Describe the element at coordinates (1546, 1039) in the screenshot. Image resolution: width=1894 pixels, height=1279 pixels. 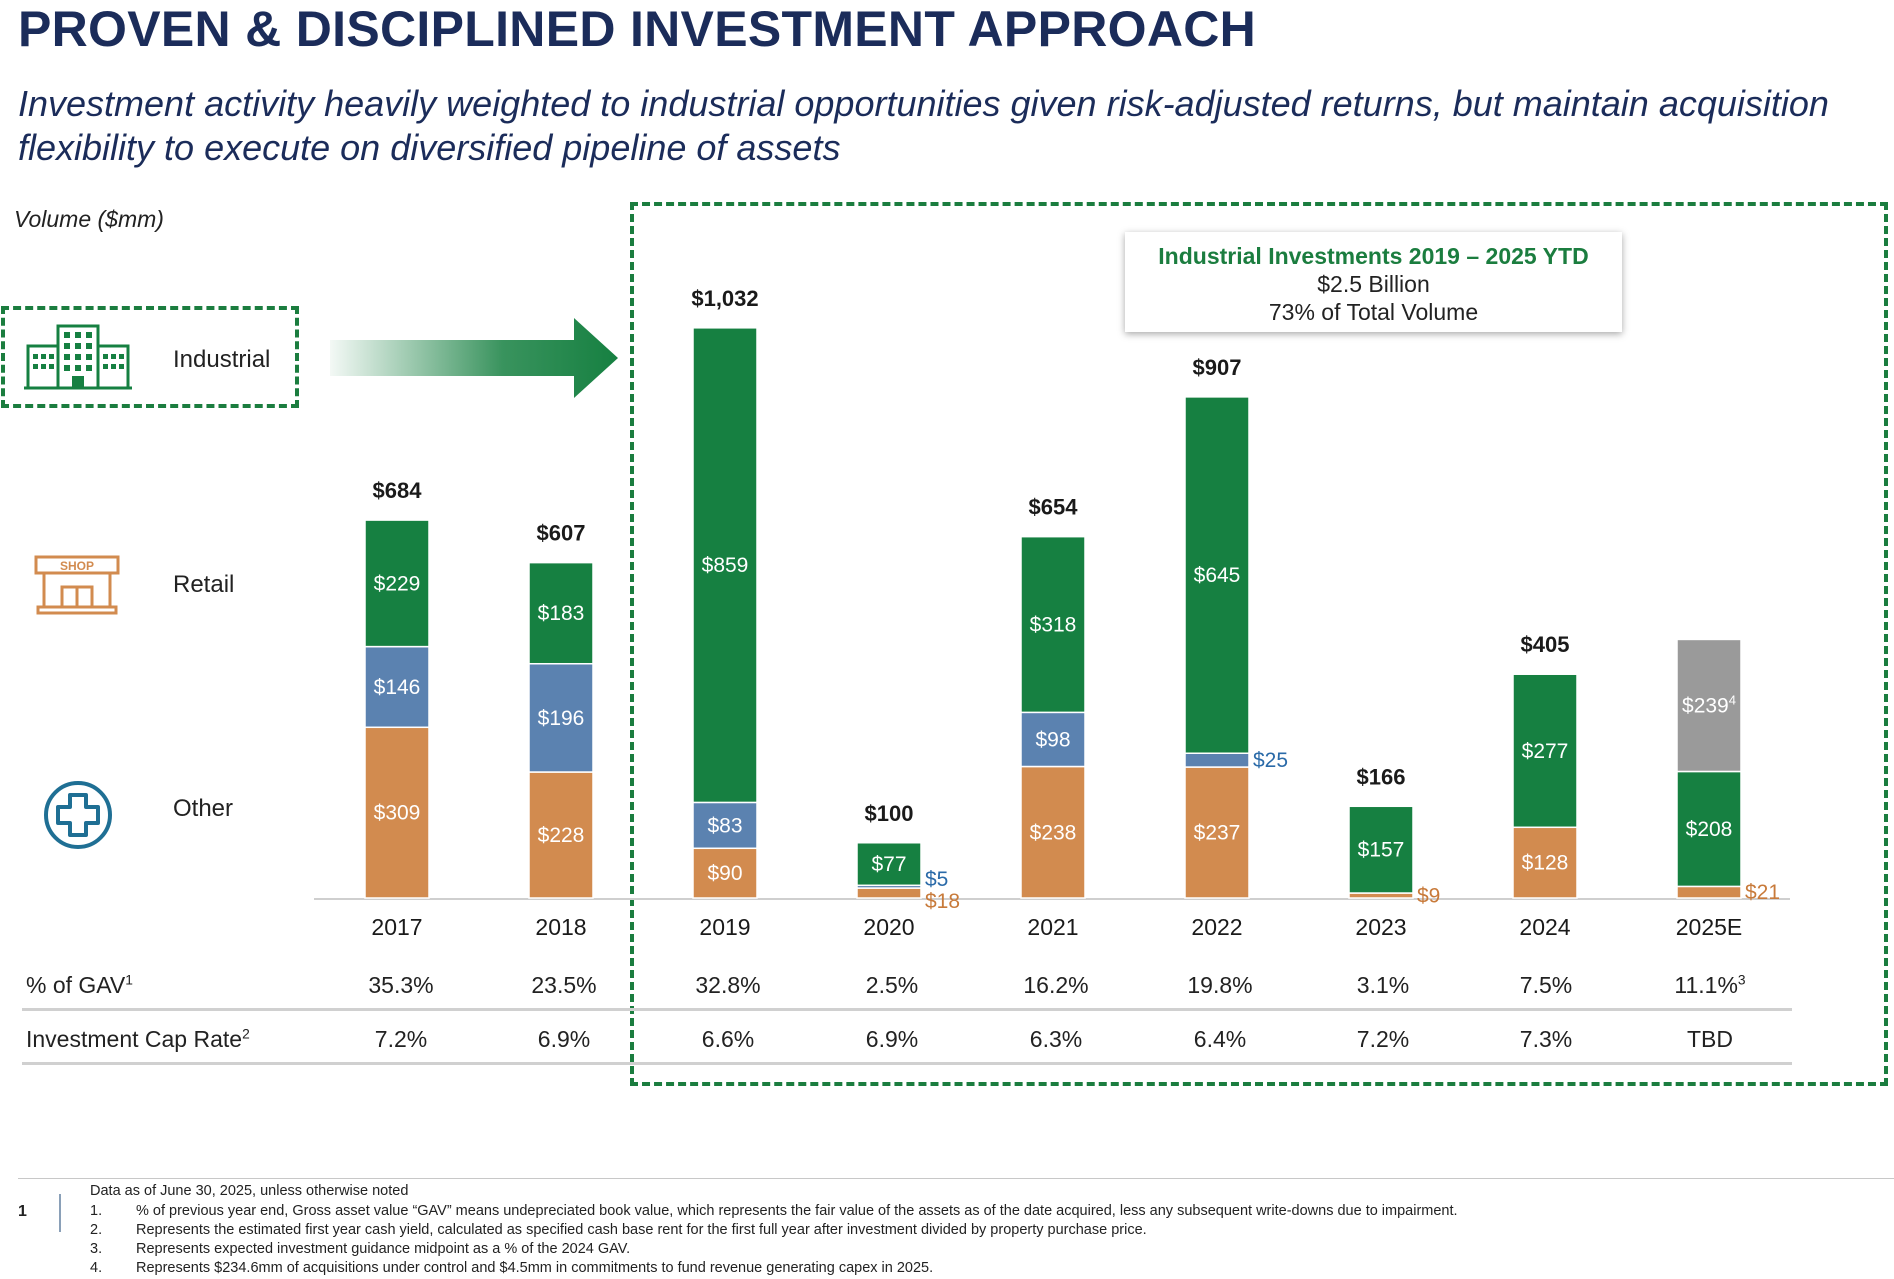
I see `cap-rate-value-2024: 7.3%` at that location.